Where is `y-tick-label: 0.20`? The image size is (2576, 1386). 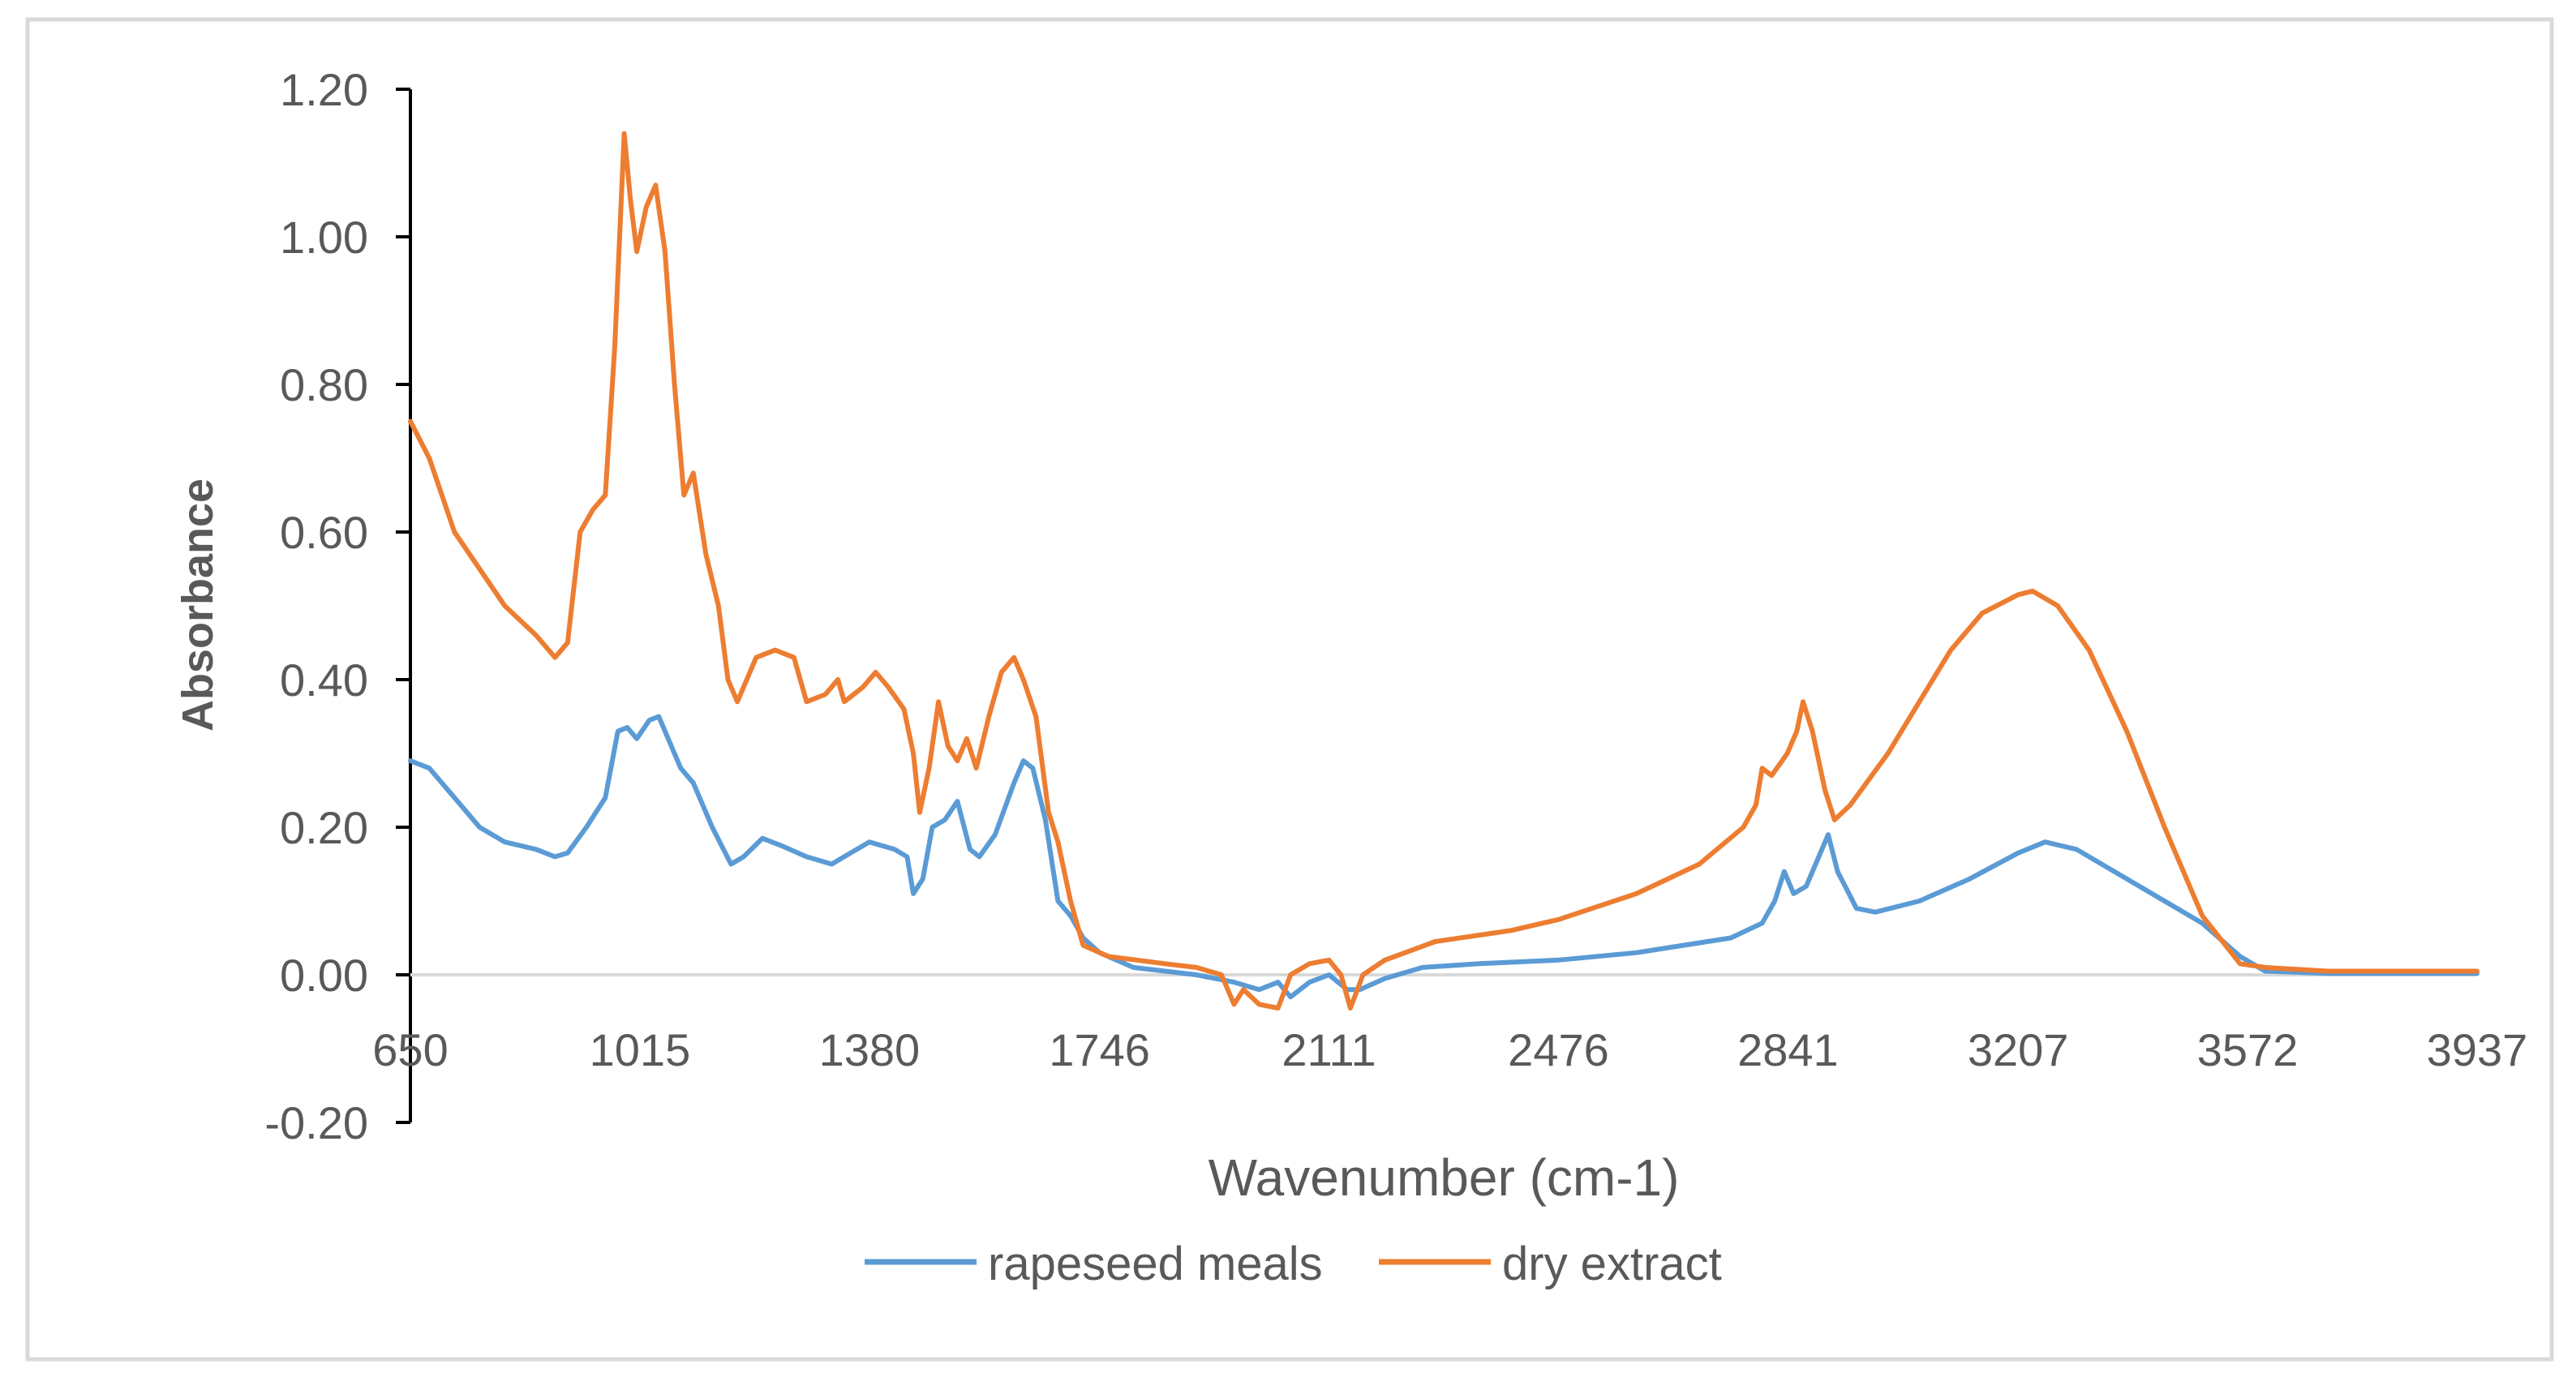 y-tick-label: 0.20 is located at coordinates (324, 827).